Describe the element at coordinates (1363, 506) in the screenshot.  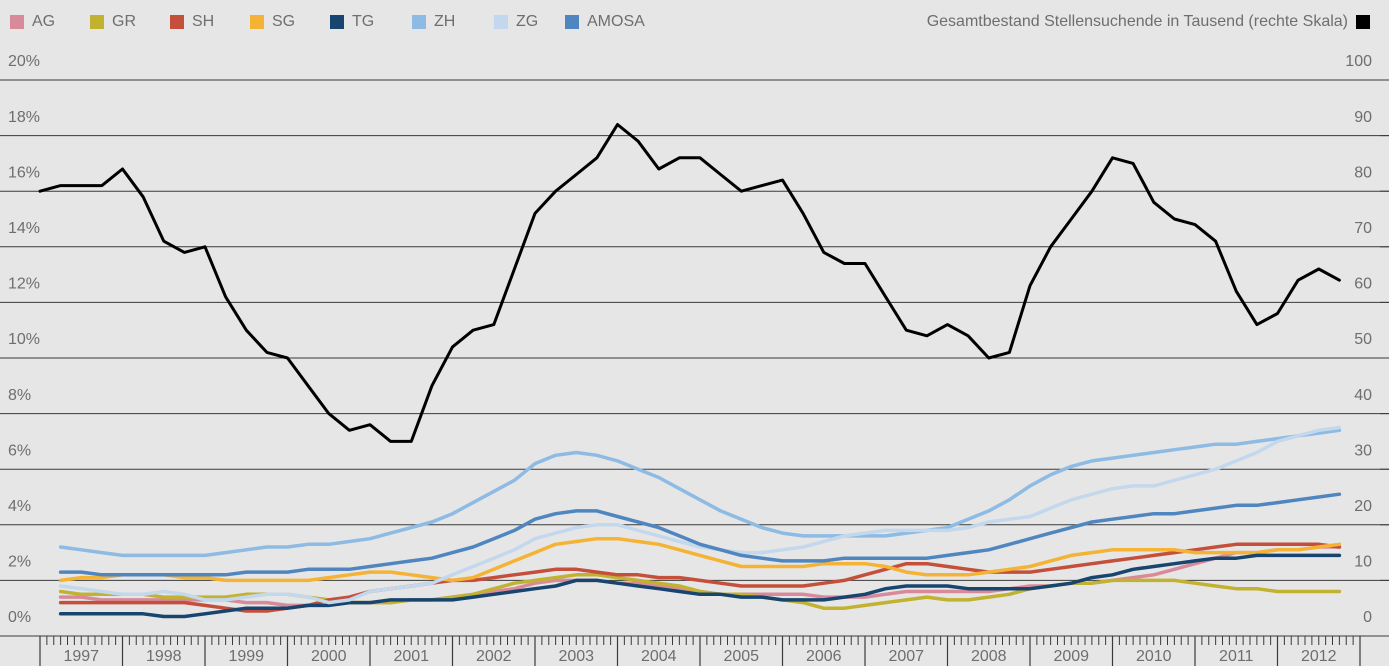
I see `y2-tick-label: 20` at that location.